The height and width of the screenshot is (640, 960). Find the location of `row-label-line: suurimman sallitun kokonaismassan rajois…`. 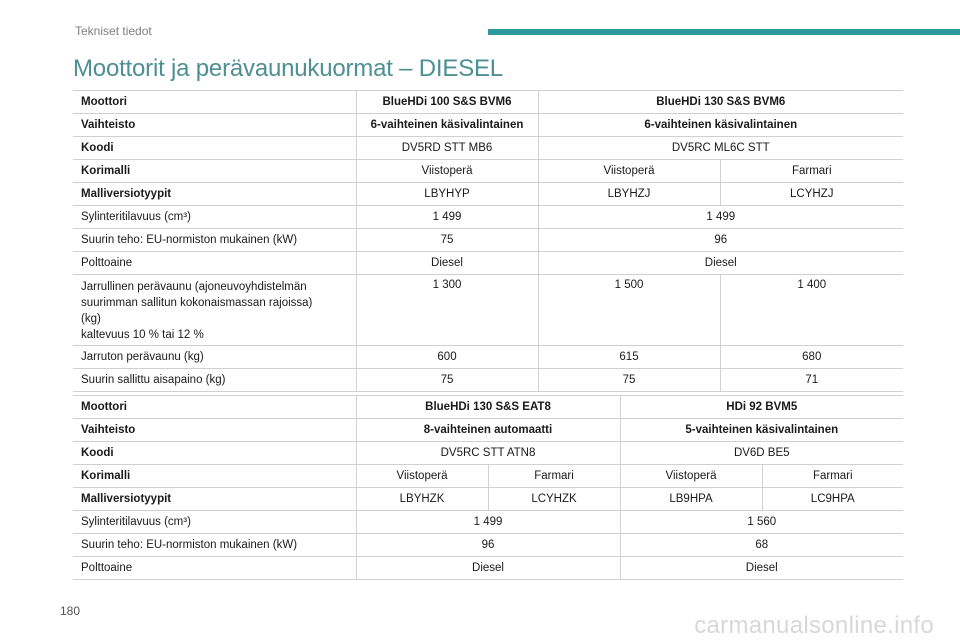

row-label-line: suurimman sallitun kokonaismassan rajois… is located at coordinates (197, 303).